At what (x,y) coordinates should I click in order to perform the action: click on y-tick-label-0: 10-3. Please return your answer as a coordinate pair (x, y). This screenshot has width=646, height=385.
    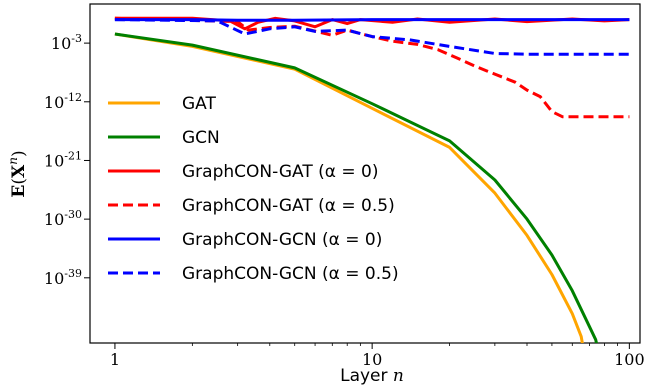
    Looking at the image, I should click on (66, 42).